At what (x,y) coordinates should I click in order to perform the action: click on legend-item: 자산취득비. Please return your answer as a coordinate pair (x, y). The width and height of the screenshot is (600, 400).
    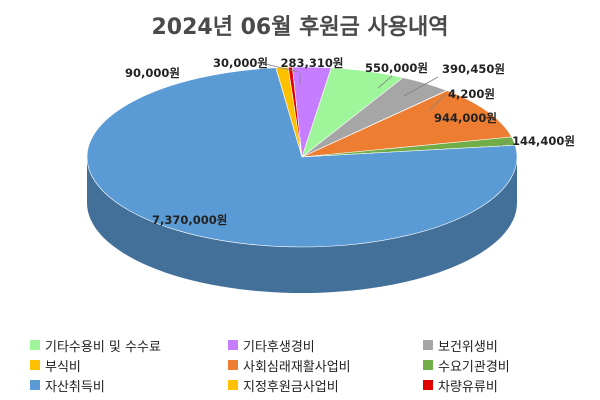
    Looking at the image, I should click on (67, 385).